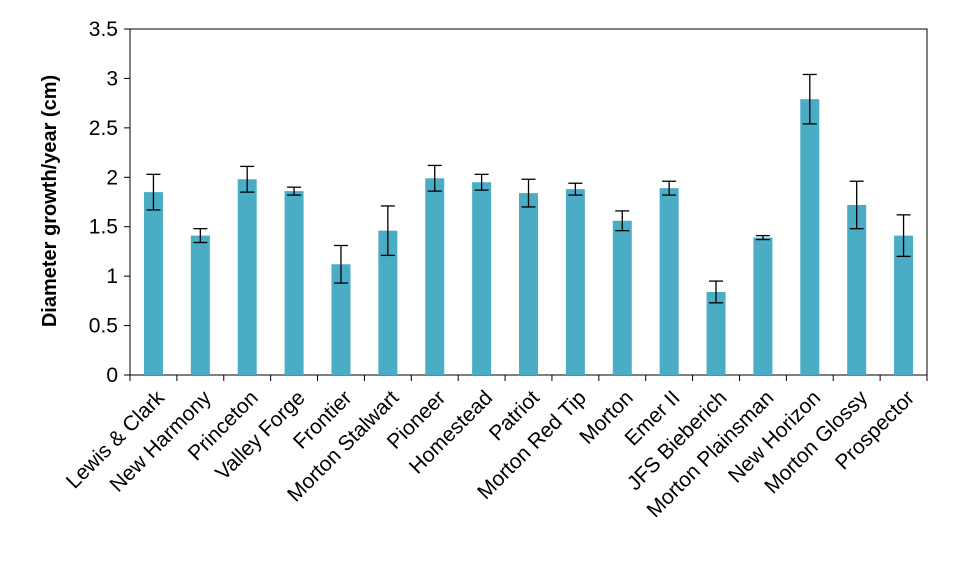 This screenshot has height=573, width=955. Describe the element at coordinates (103, 202) in the screenshot. I see `y-tick-labels: 0 0.5 1 1.5 2 2.5 3 3.5` at that location.